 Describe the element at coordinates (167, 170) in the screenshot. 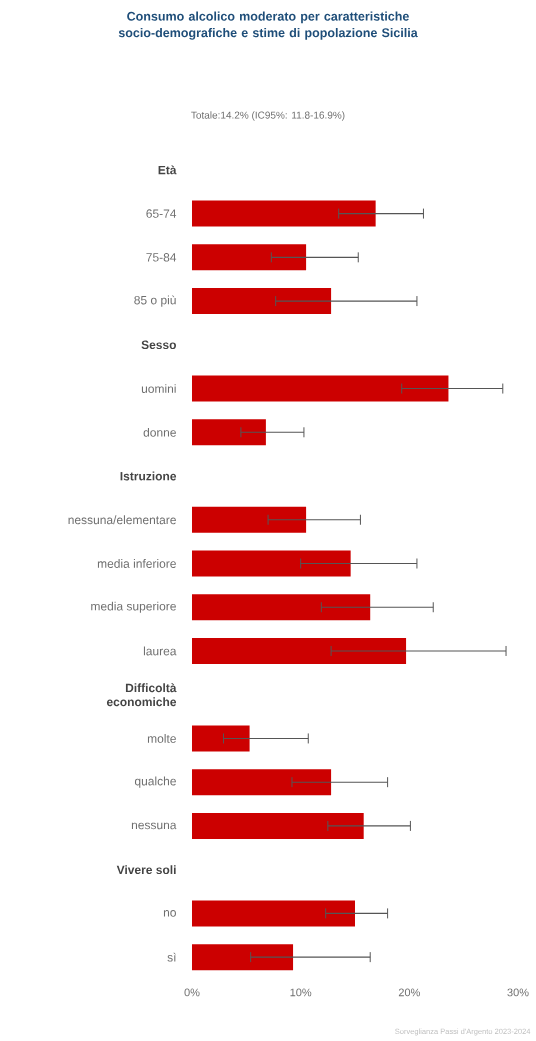

I see `y-tick-label: Età` at that location.